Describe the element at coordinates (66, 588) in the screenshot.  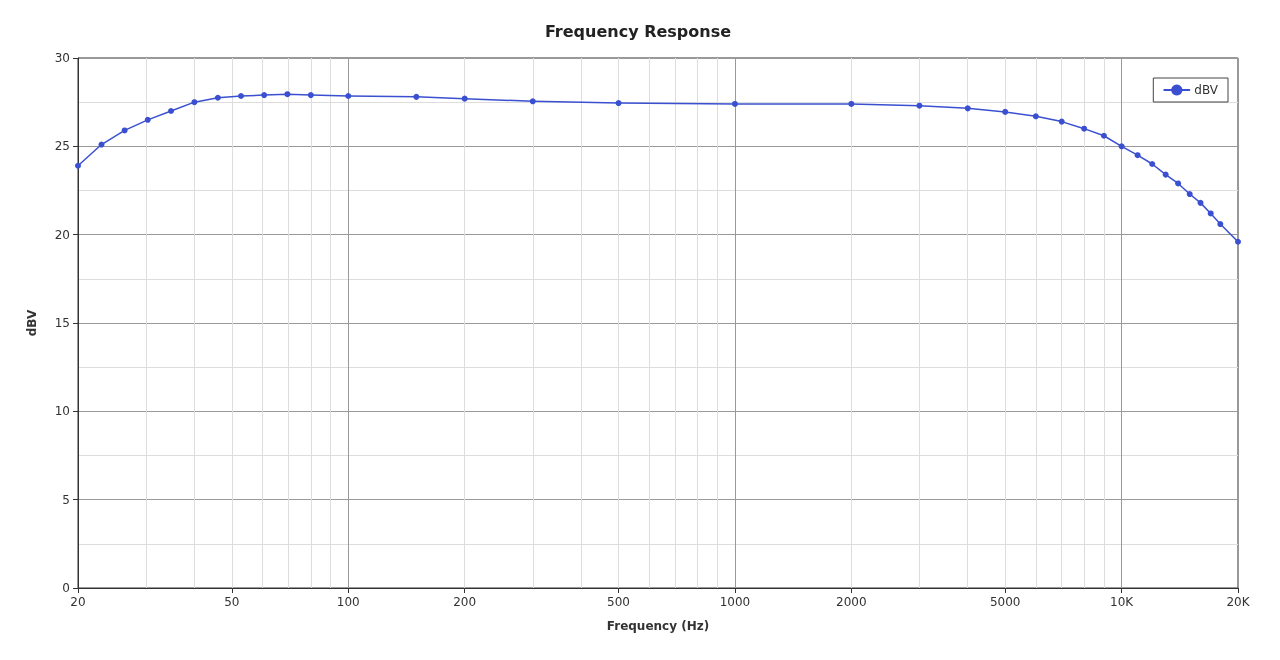
I see `y-tick-label: 0` at that location.